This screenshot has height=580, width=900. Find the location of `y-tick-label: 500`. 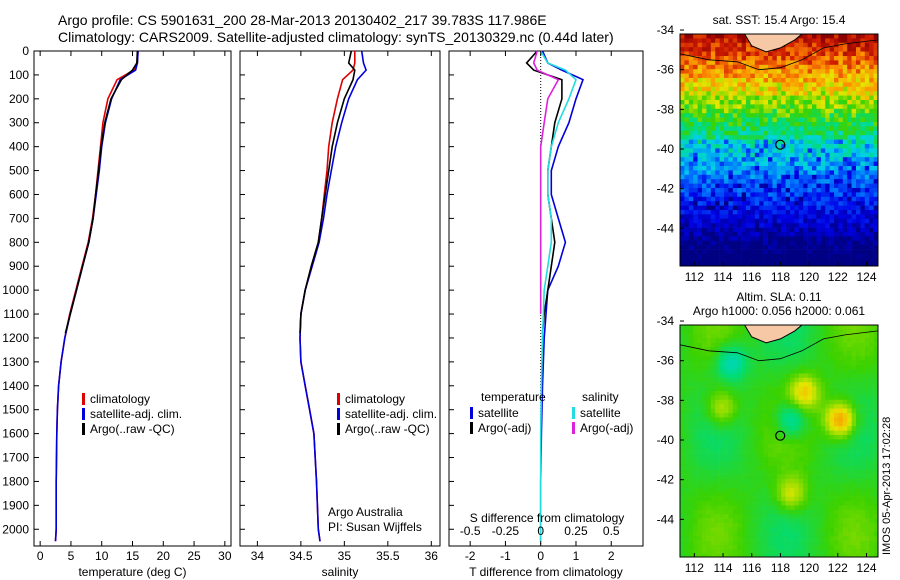

y-tick-label: 500 is located at coordinates (19, 171).